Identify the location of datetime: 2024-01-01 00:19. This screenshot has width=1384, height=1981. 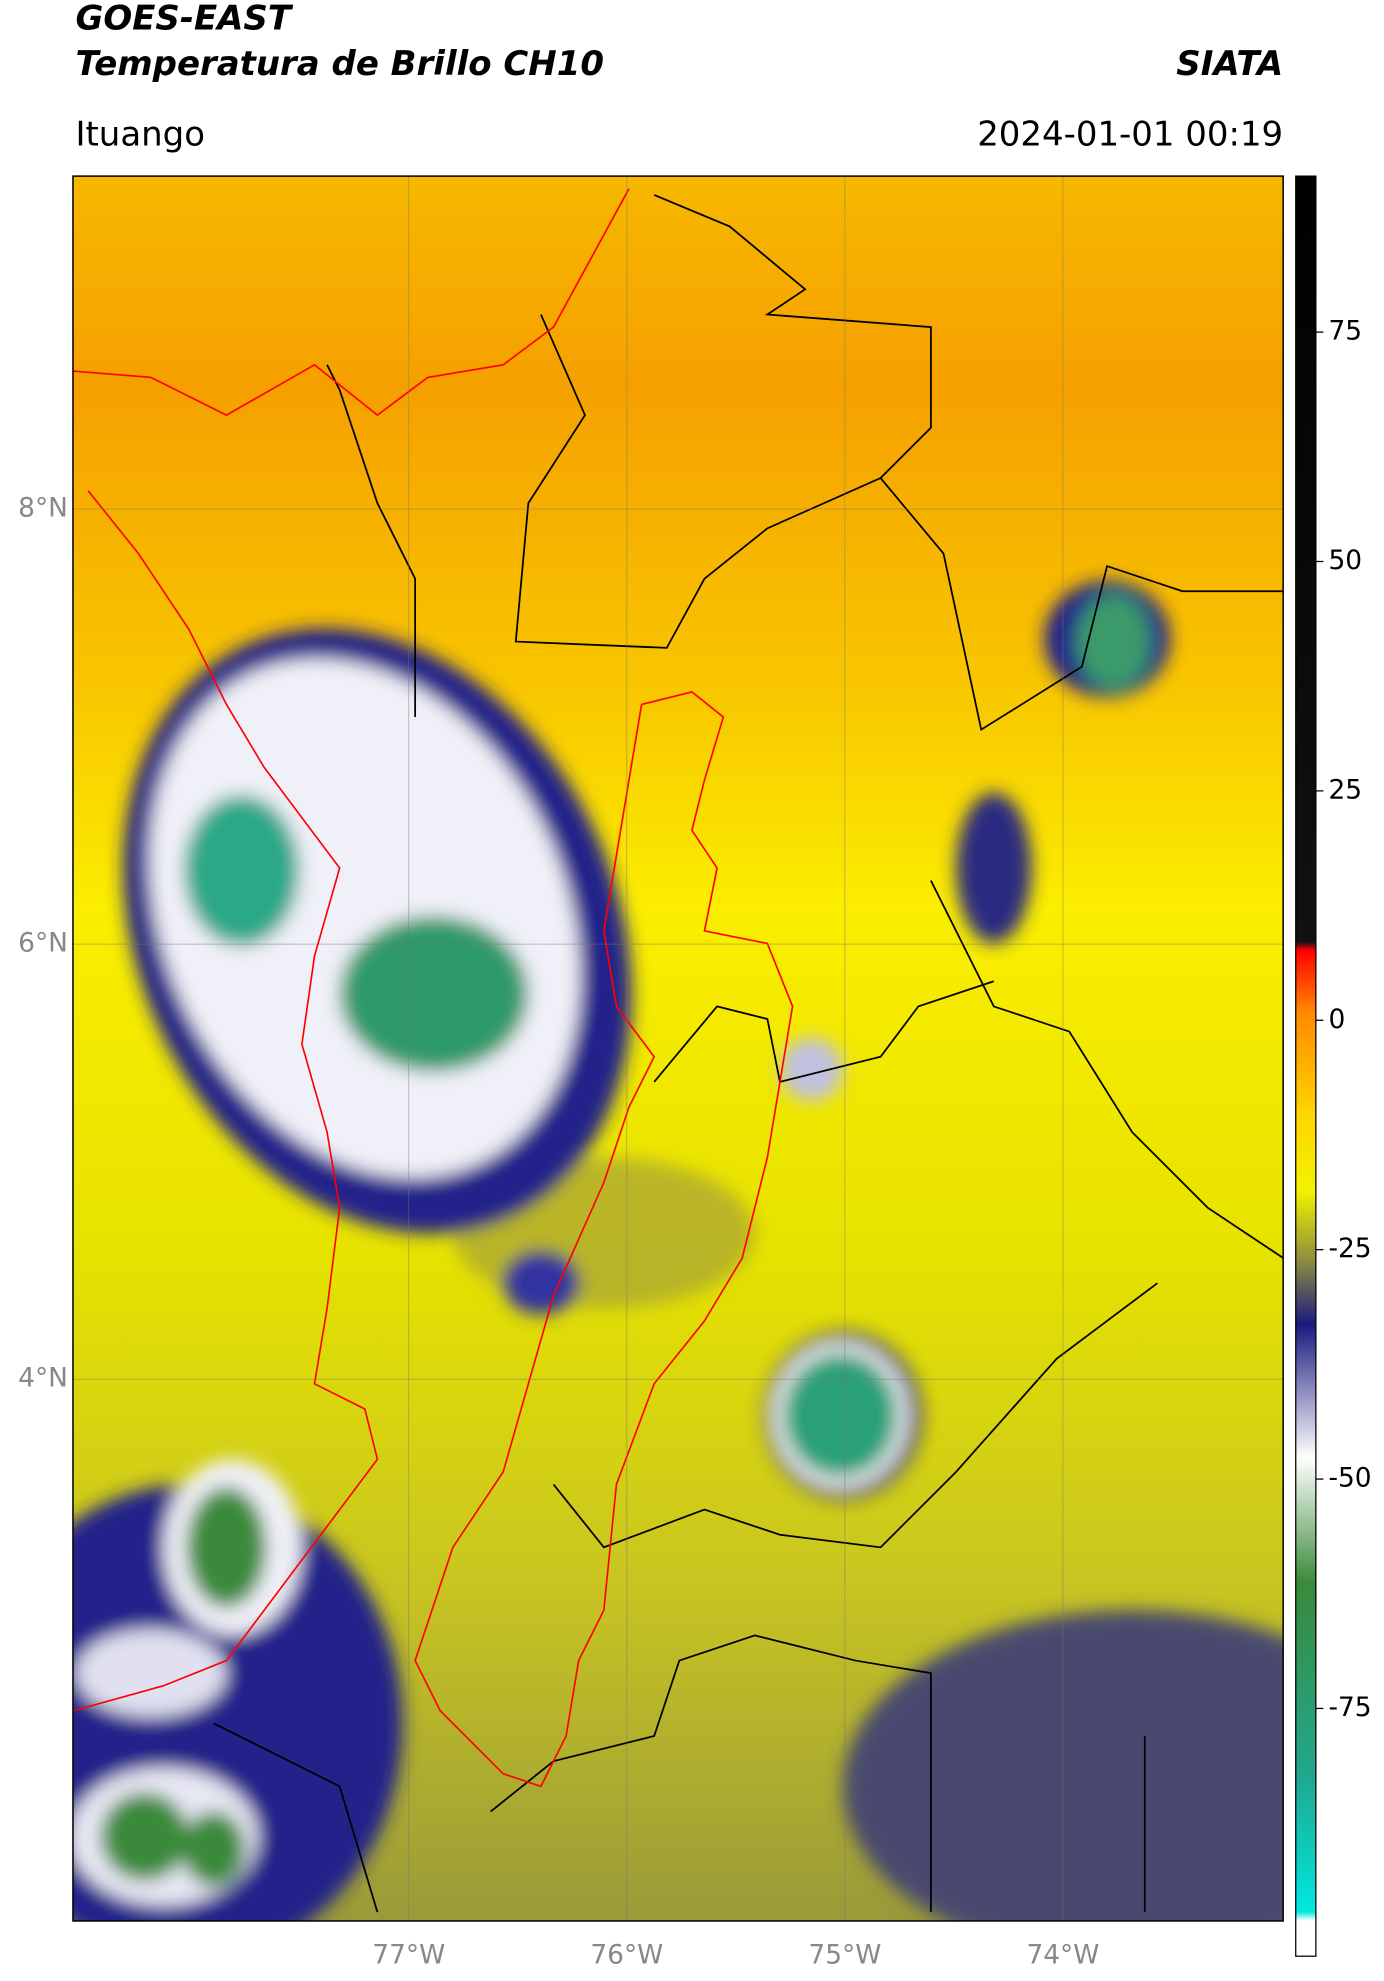
(1130, 134).